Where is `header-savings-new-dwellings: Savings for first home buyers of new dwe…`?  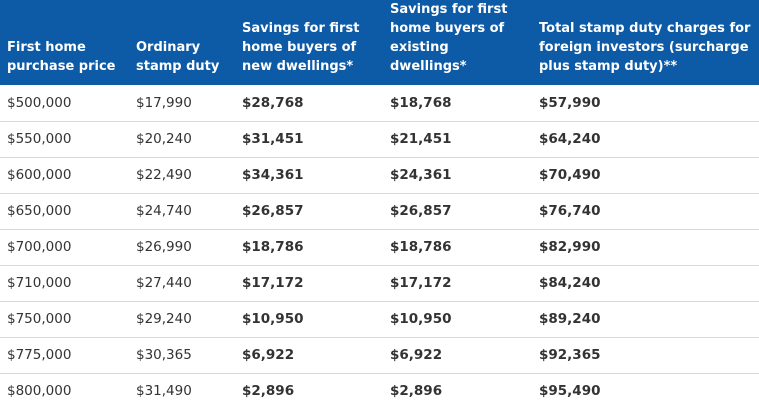 header-savings-new-dwellings: Savings for first home buyers of new dwe… is located at coordinates (309, 42).